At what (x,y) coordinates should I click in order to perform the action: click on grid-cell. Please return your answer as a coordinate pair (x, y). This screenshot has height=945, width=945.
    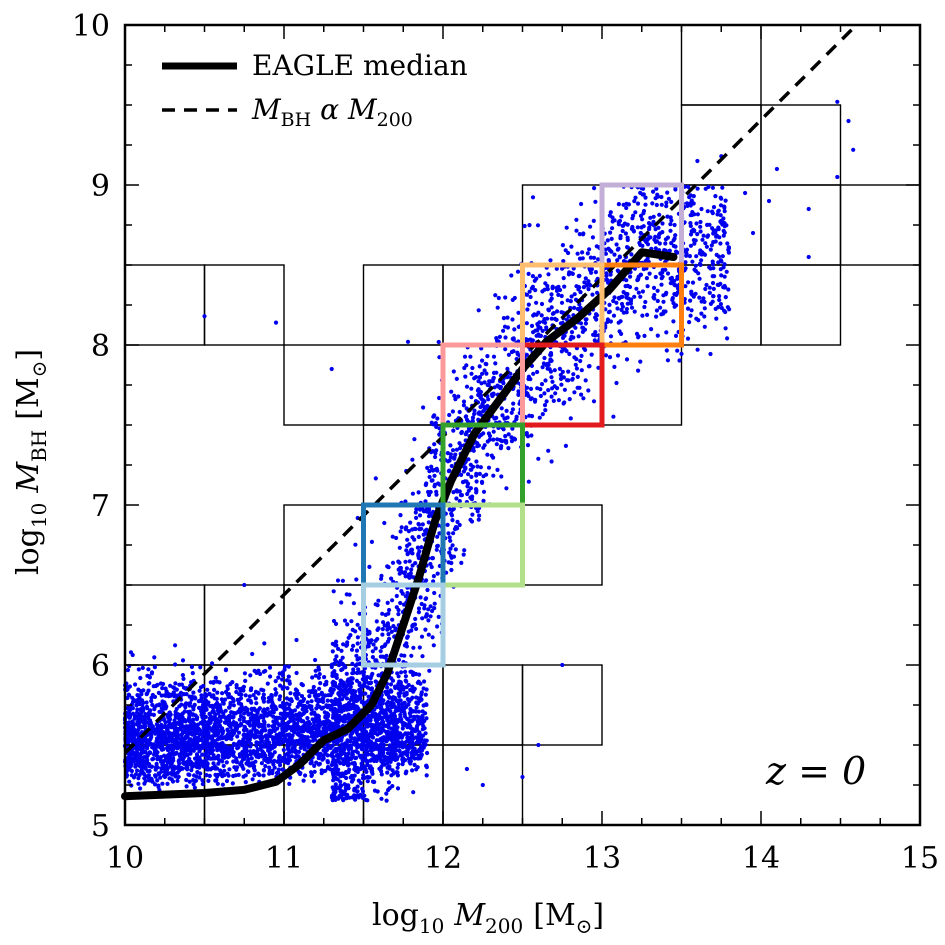
    Looking at the image, I should click on (483, 705).